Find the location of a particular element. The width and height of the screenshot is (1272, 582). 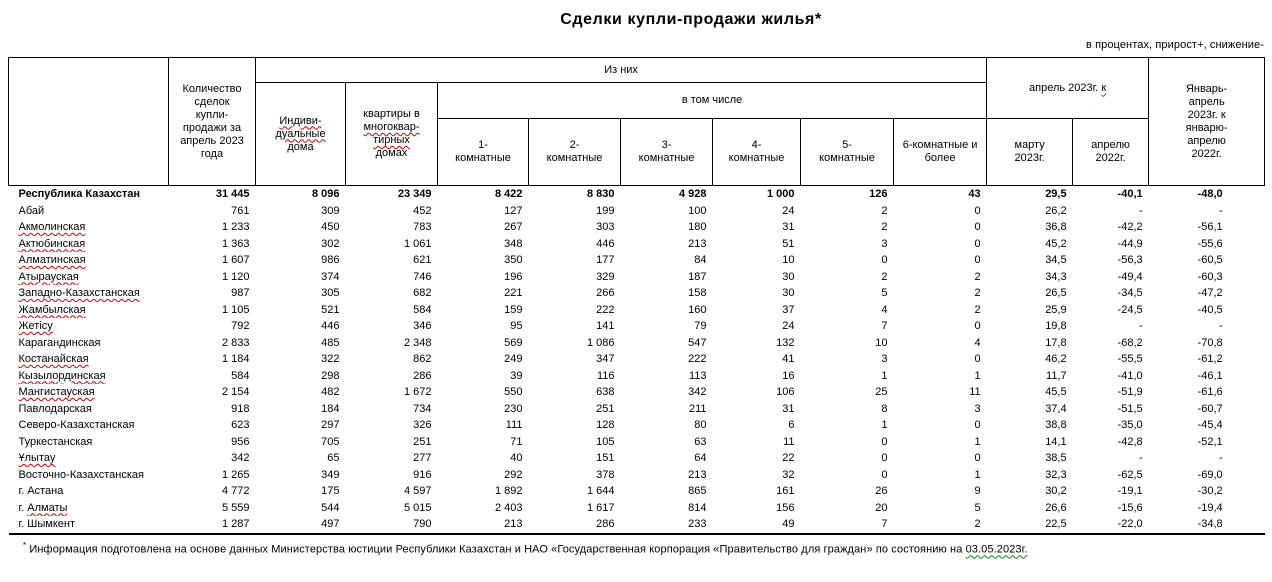

value-cell: -52,1 is located at coordinates (1210, 441).